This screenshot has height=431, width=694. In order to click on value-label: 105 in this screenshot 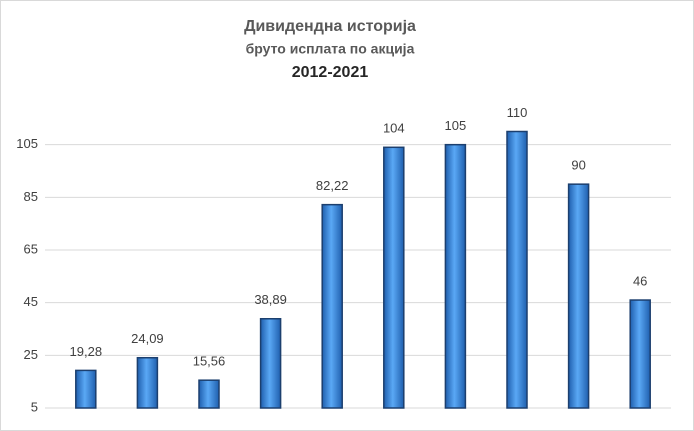, I will do `click(456, 125)`.